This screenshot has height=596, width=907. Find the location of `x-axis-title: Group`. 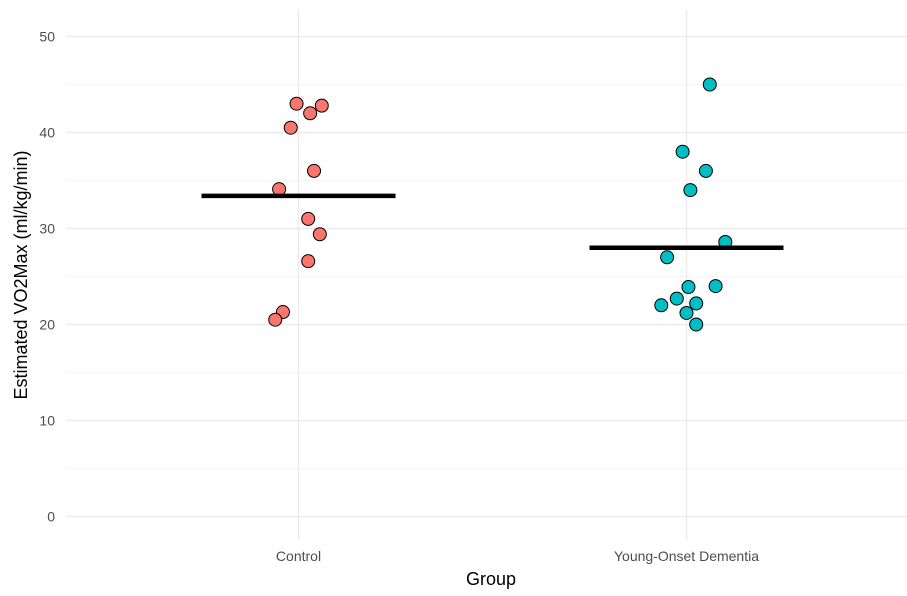

x-axis-title: Group is located at coordinates (491, 579).